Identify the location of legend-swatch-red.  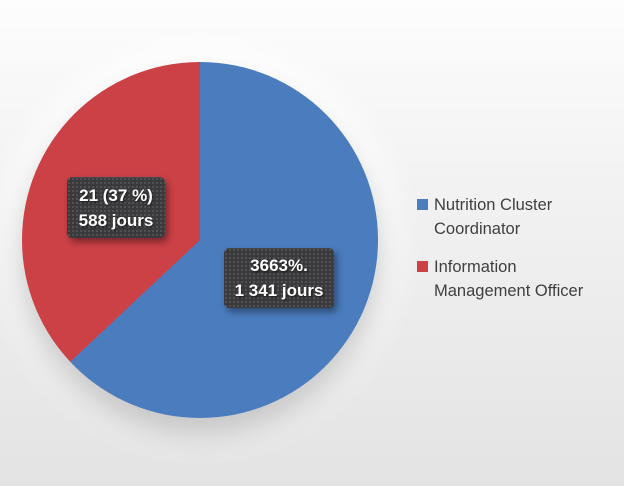
(422, 266).